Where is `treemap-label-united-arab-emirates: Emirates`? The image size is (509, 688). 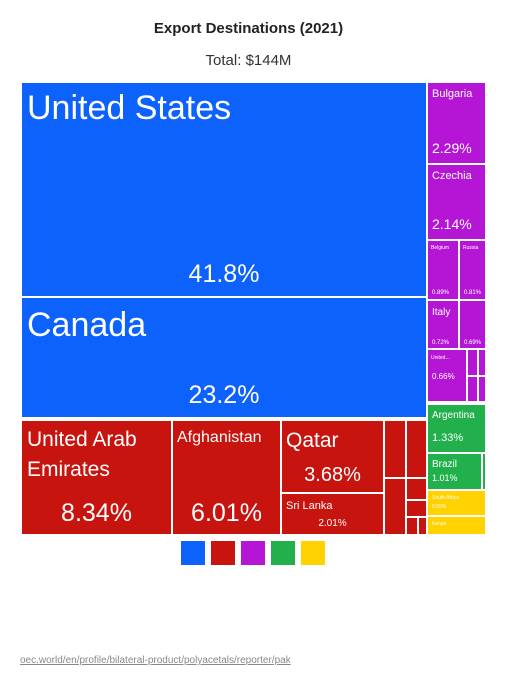
treemap-label-united-arab-emirates: Emirates is located at coordinates (68, 469).